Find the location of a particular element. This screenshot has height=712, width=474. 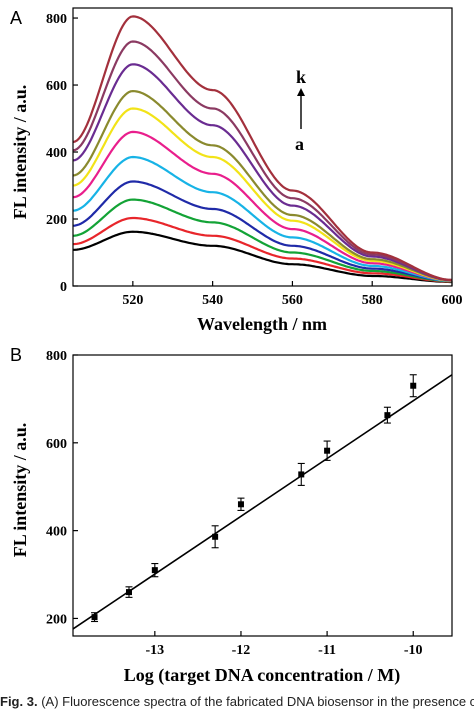

annotation-bottom-label: a is located at coordinates (299, 144).